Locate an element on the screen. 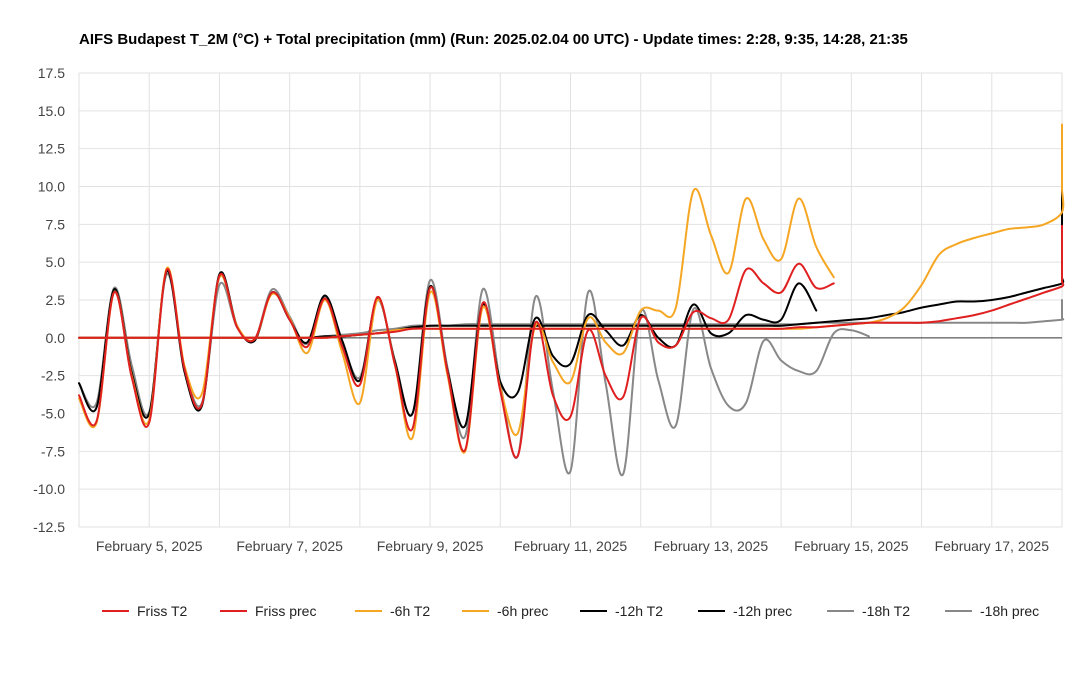 This screenshot has width=1086, height=680. y-tick-label: 5.0 is located at coordinates (56, 262).